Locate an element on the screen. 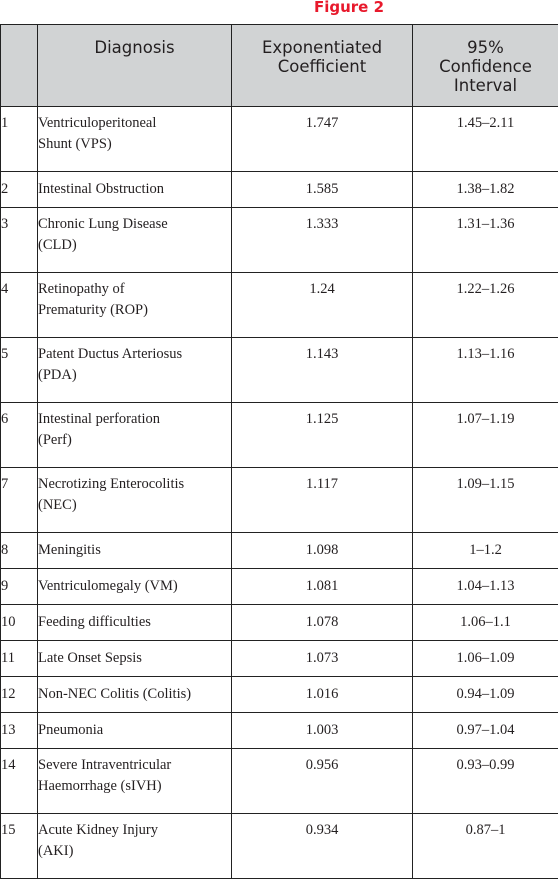  confidence-interval-cell: 0.87–1 is located at coordinates (485, 846).